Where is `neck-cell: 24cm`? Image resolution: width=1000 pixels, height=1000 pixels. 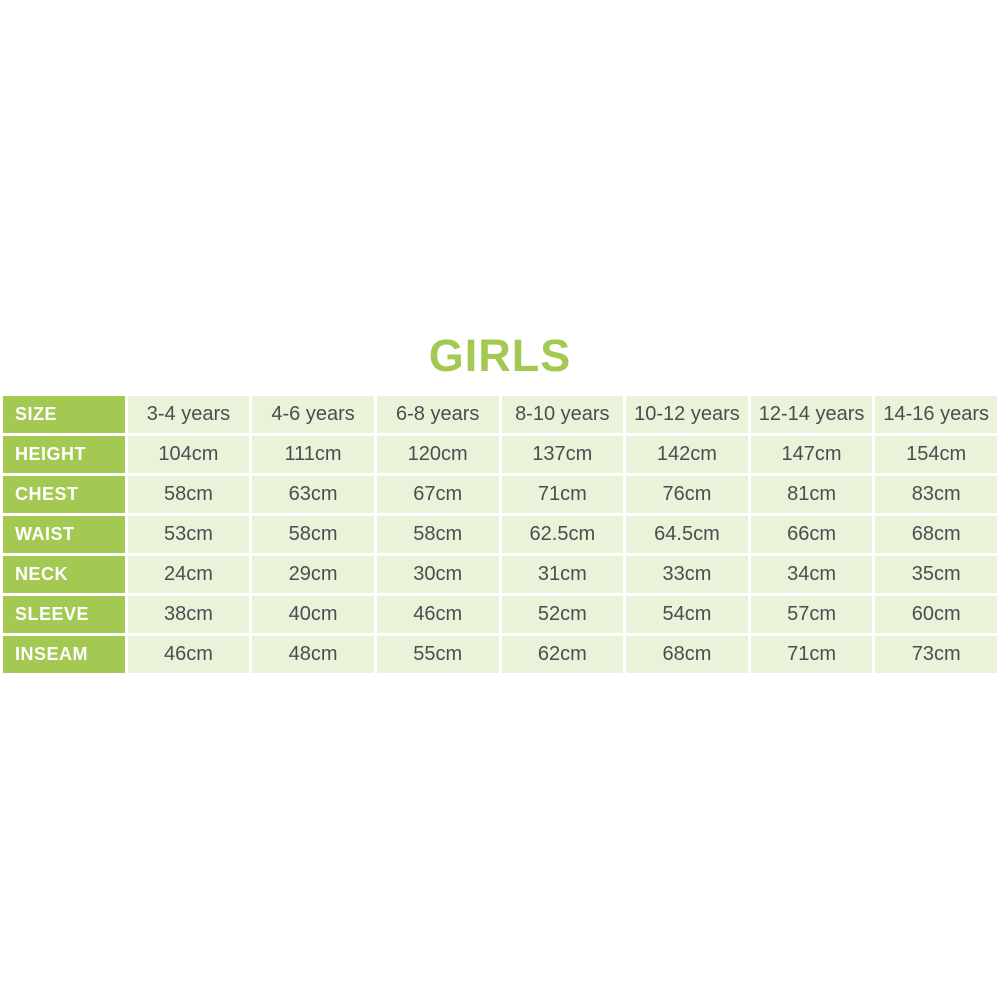 neck-cell: 24cm is located at coordinates (188, 574).